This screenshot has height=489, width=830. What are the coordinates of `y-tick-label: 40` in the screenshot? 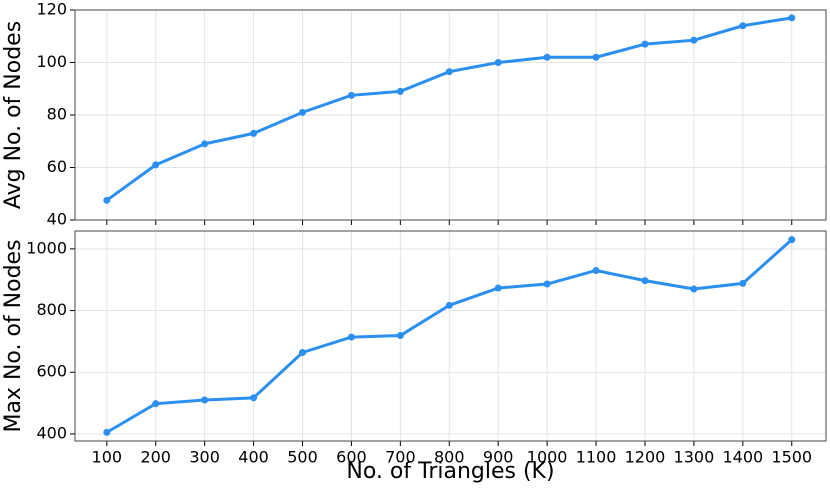 It's located at (57, 219).